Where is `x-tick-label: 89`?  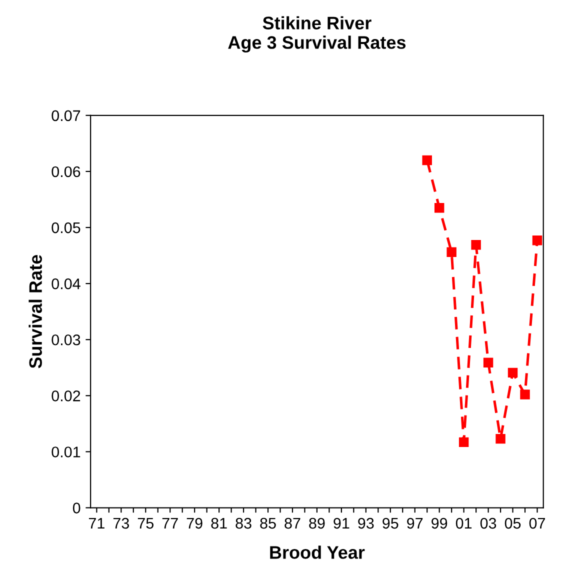 x-tick-label: 89 is located at coordinates (317, 523).